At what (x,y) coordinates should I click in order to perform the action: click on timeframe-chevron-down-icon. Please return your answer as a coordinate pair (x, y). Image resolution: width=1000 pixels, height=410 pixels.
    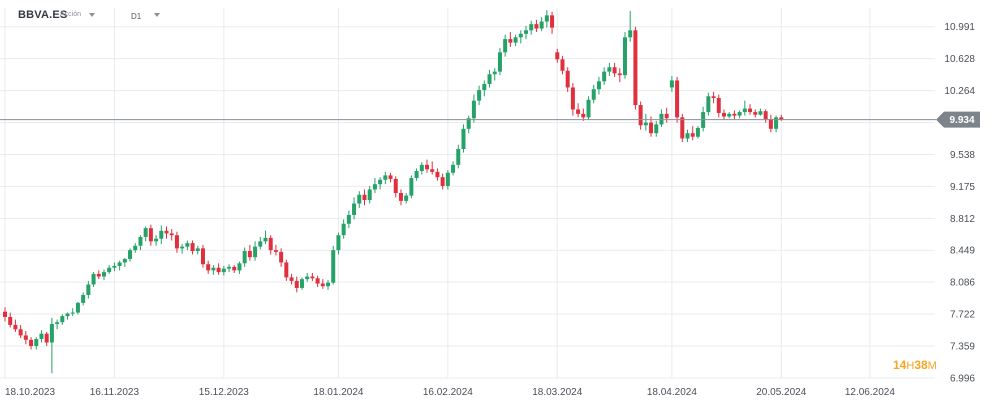
    Looking at the image, I should click on (157, 15).